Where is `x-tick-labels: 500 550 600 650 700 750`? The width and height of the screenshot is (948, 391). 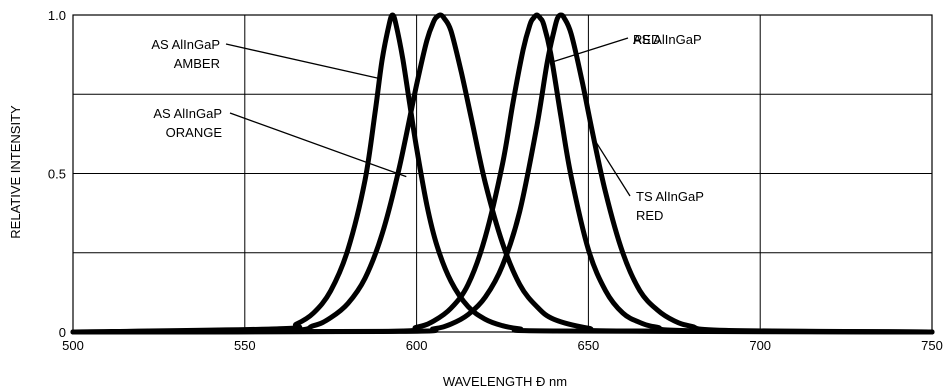 x-tick-labels: 500 550 600 650 700 750 is located at coordinates (502, 345).